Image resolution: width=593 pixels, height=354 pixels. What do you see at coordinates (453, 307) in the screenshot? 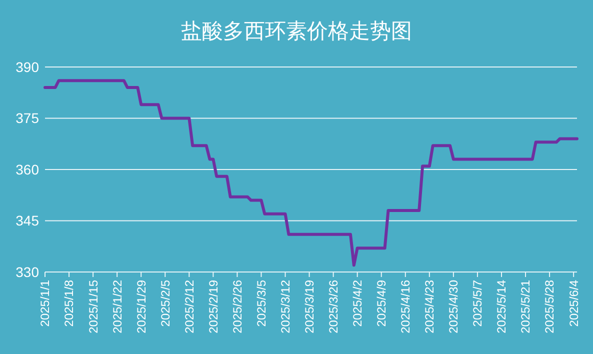
I see `x-tick-label: 2025/4/30` at bounding box center [453, 307].